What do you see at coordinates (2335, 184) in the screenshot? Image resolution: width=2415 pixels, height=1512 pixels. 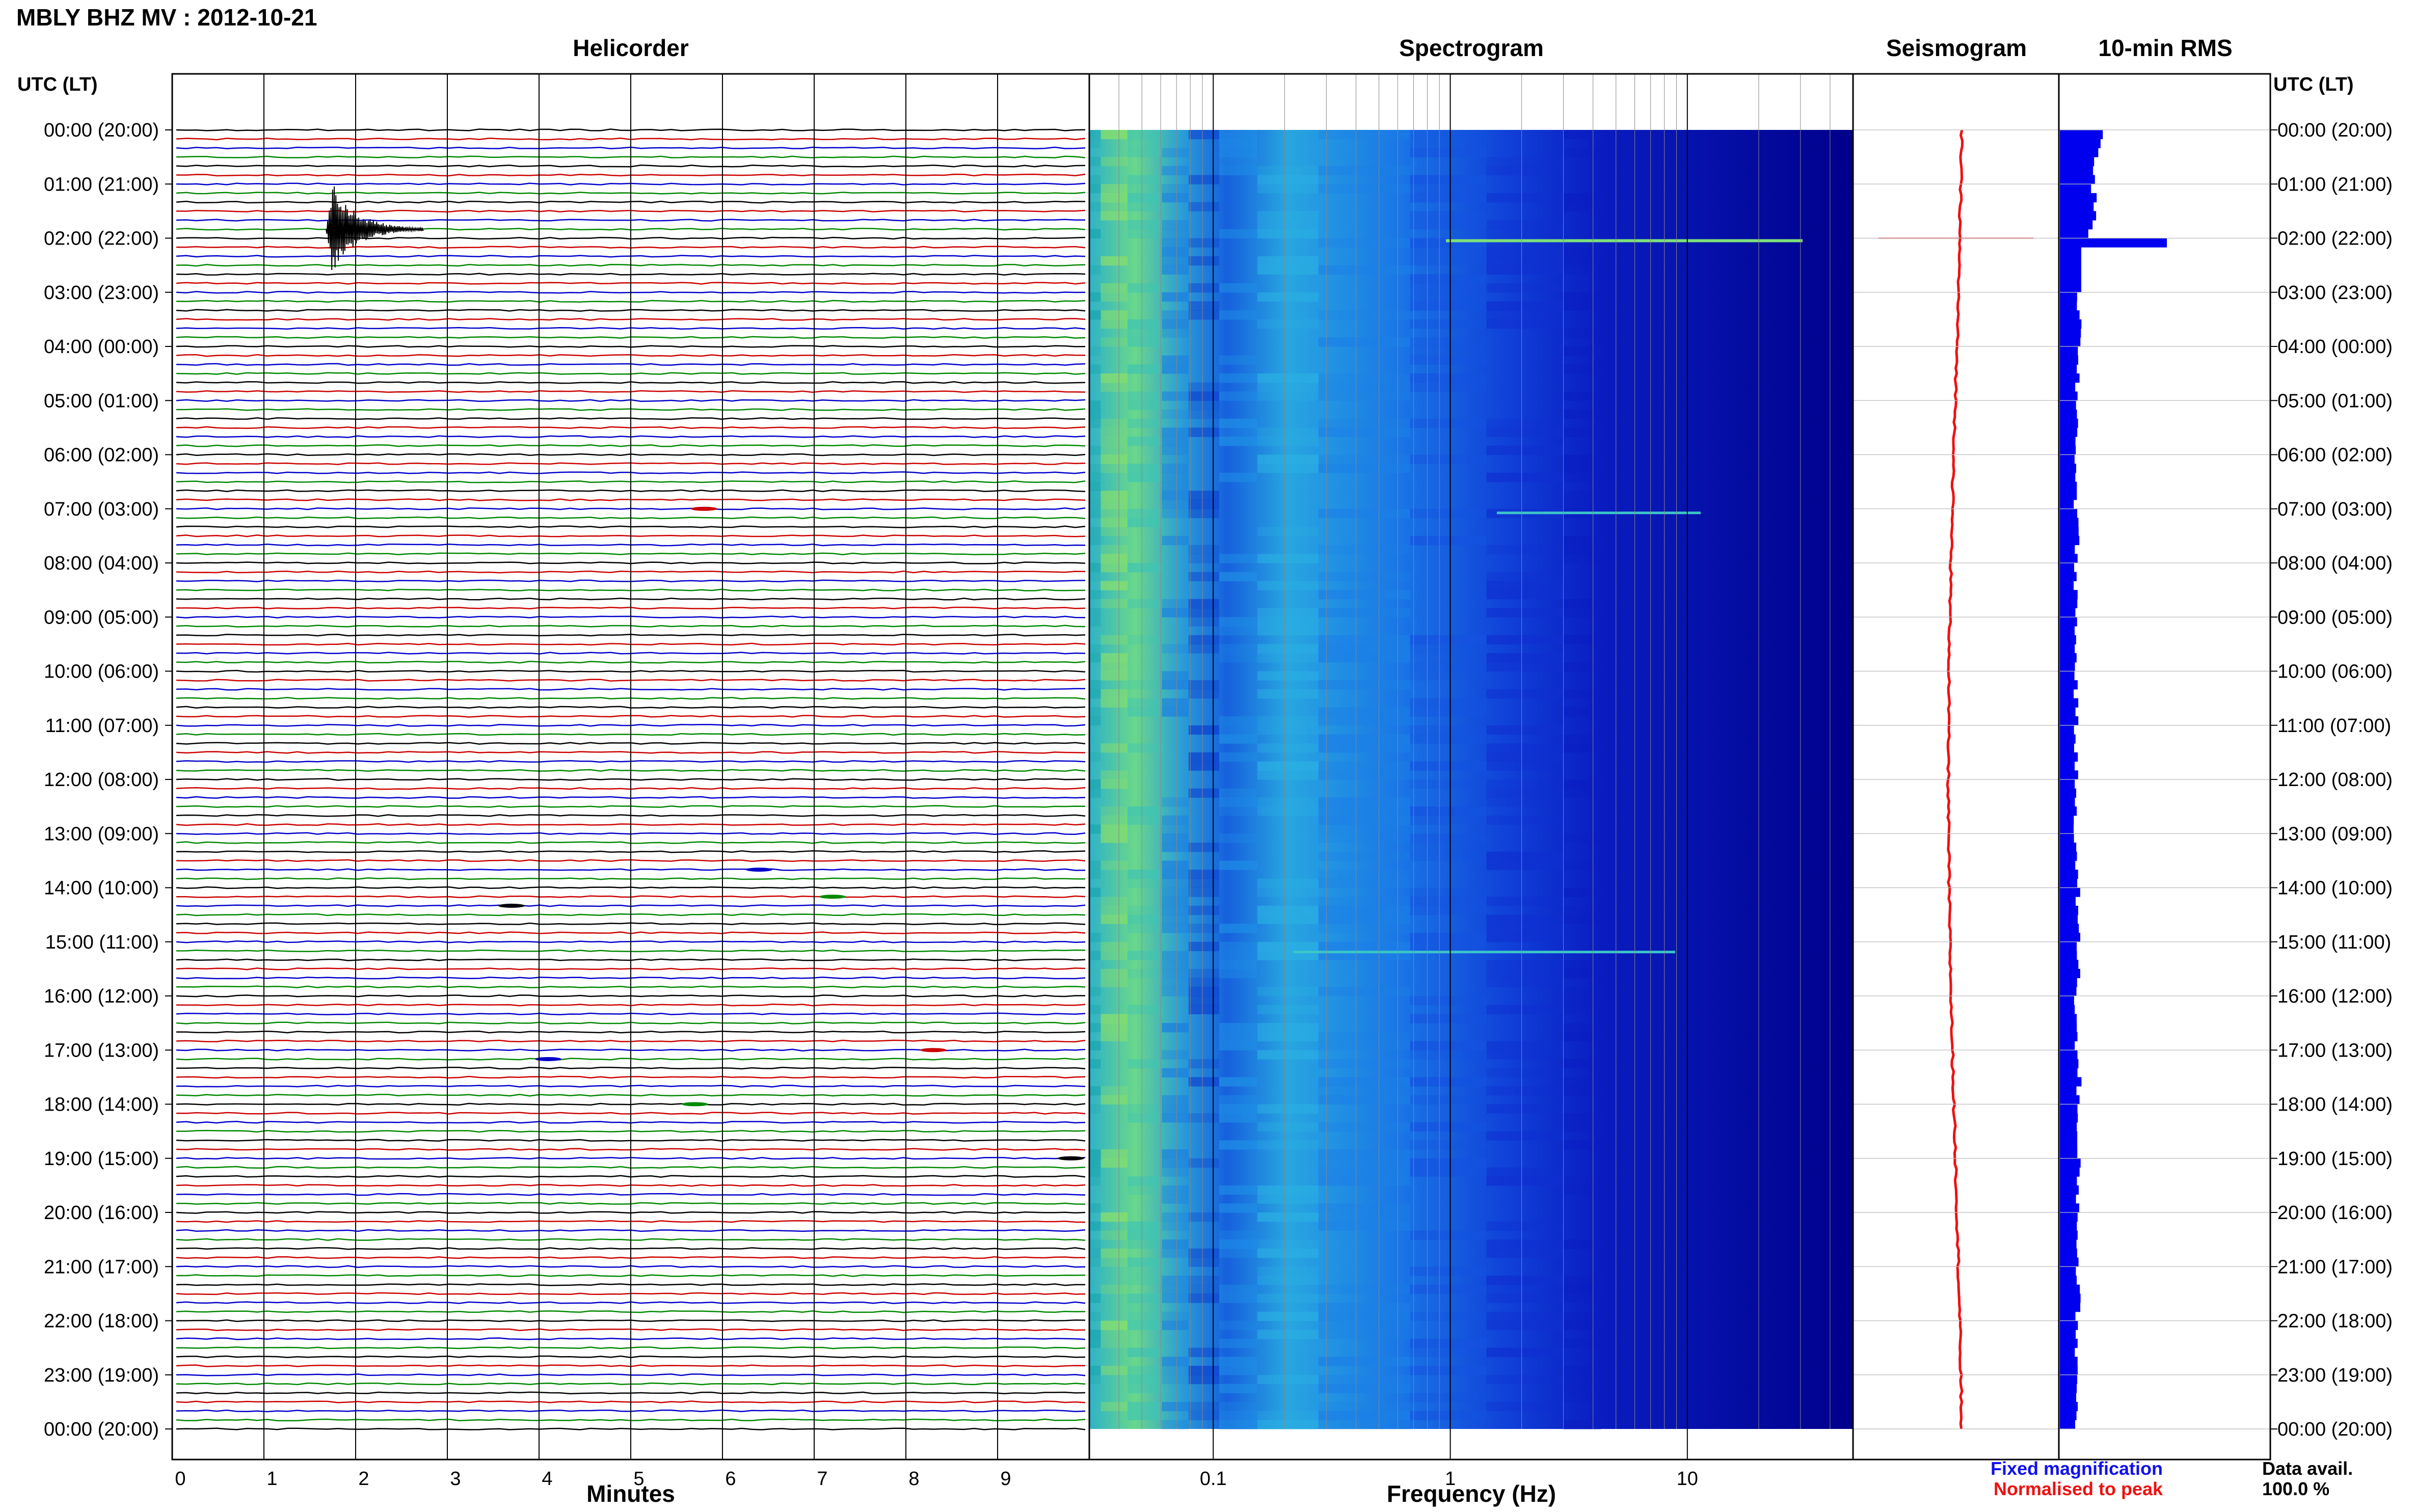 I see `time-label-right: 01:00 (21:00)` at bounding box center [2335, 184].